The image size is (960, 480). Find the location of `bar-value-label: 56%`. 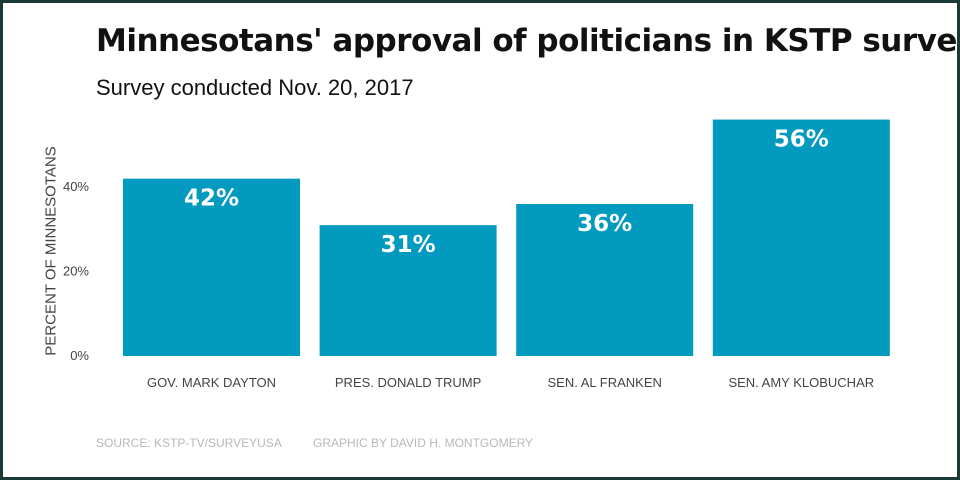

bar-value-label: 56% is located at coordinates (801, 140).